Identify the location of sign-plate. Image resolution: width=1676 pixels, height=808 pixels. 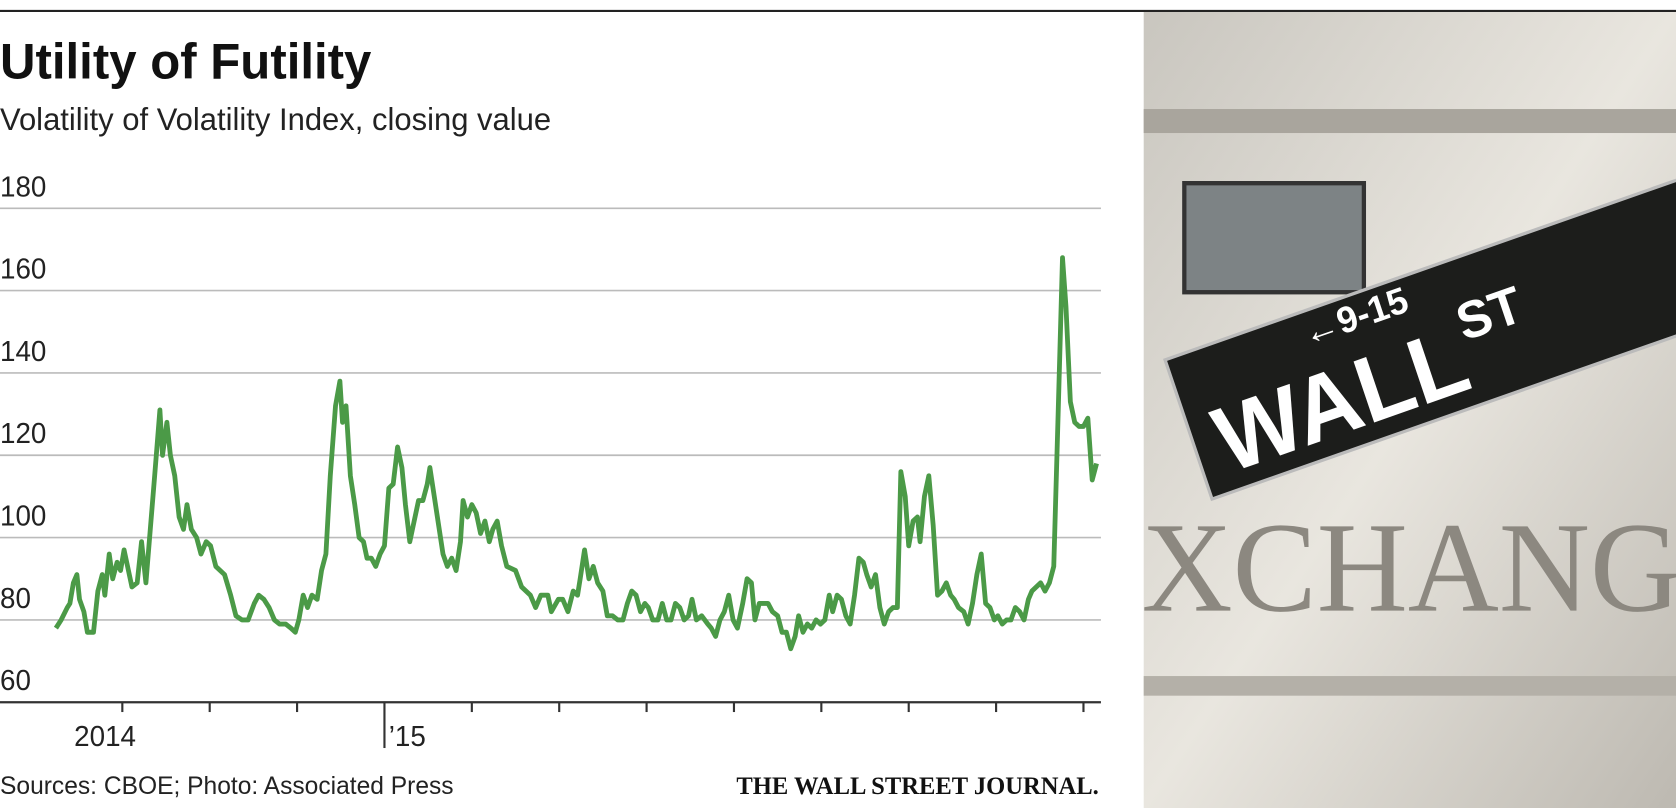
(1419, 337).